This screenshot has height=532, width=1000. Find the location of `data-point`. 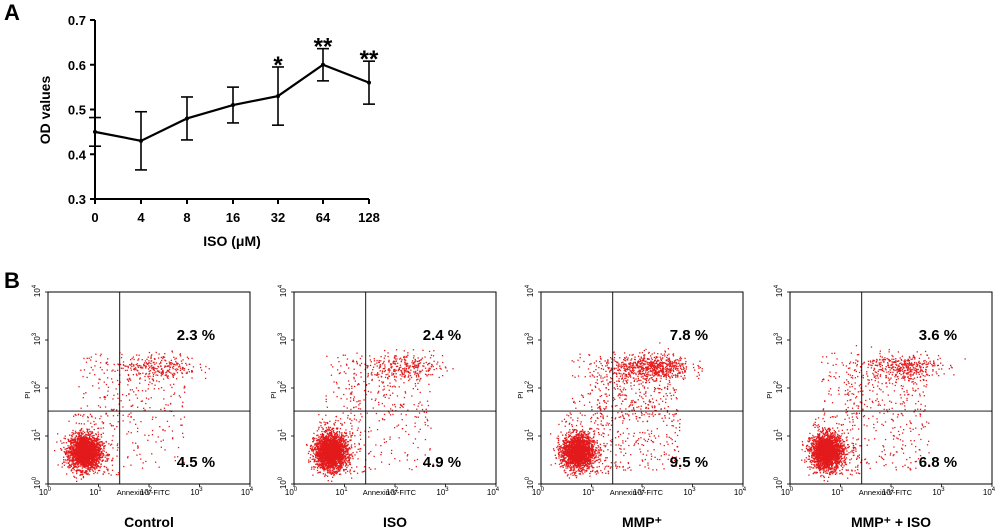

data-point is located at coordinates (233, 105).